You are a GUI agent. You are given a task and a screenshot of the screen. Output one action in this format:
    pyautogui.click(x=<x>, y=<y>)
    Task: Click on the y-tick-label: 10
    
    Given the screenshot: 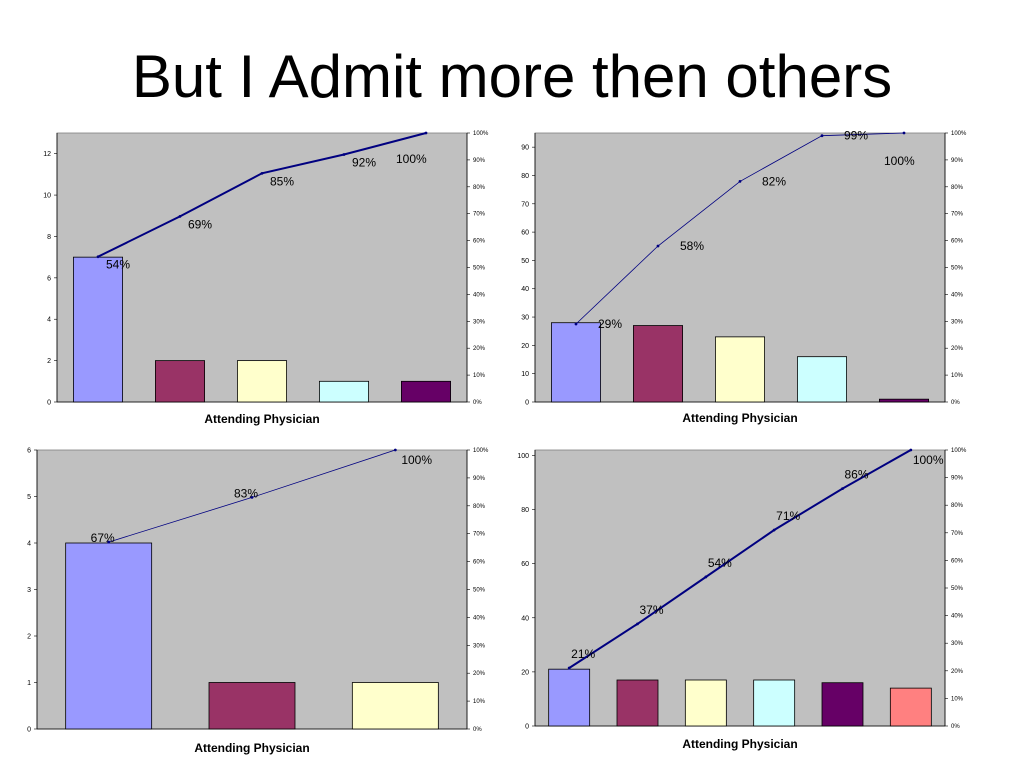 What is the action you would take?
    pyautogui.click(x=525, y=374)
    